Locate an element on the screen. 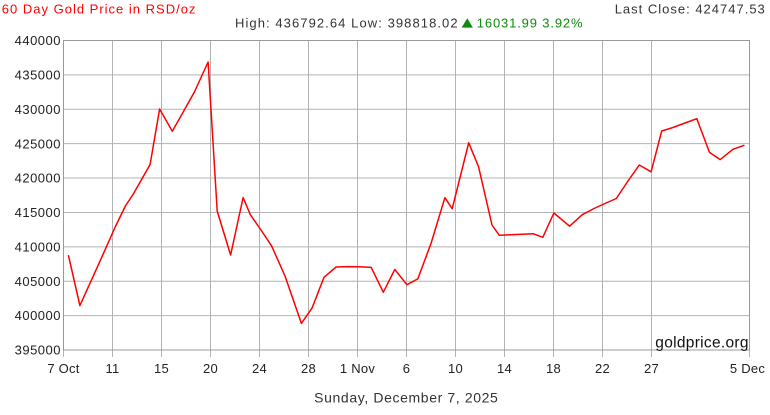  svg-text: 395000 is located at coordinates (38, 350).